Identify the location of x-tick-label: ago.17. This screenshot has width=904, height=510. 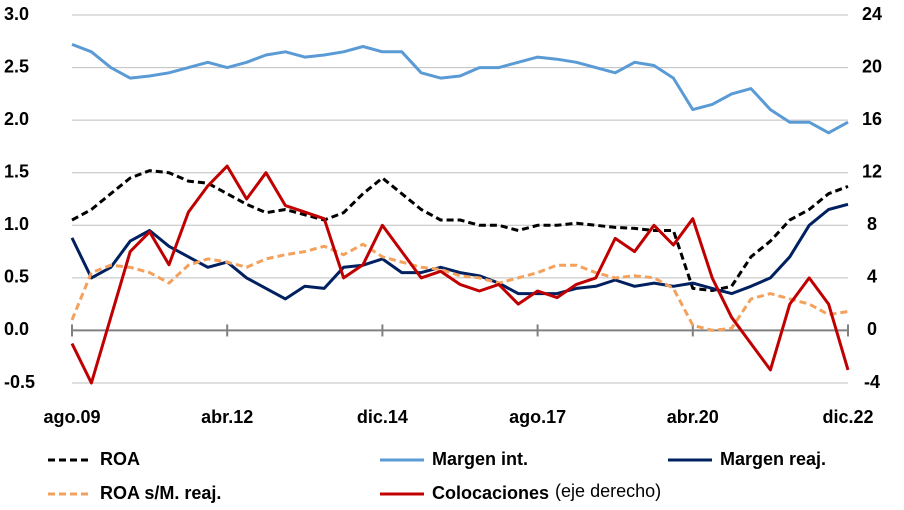
(537, 417).